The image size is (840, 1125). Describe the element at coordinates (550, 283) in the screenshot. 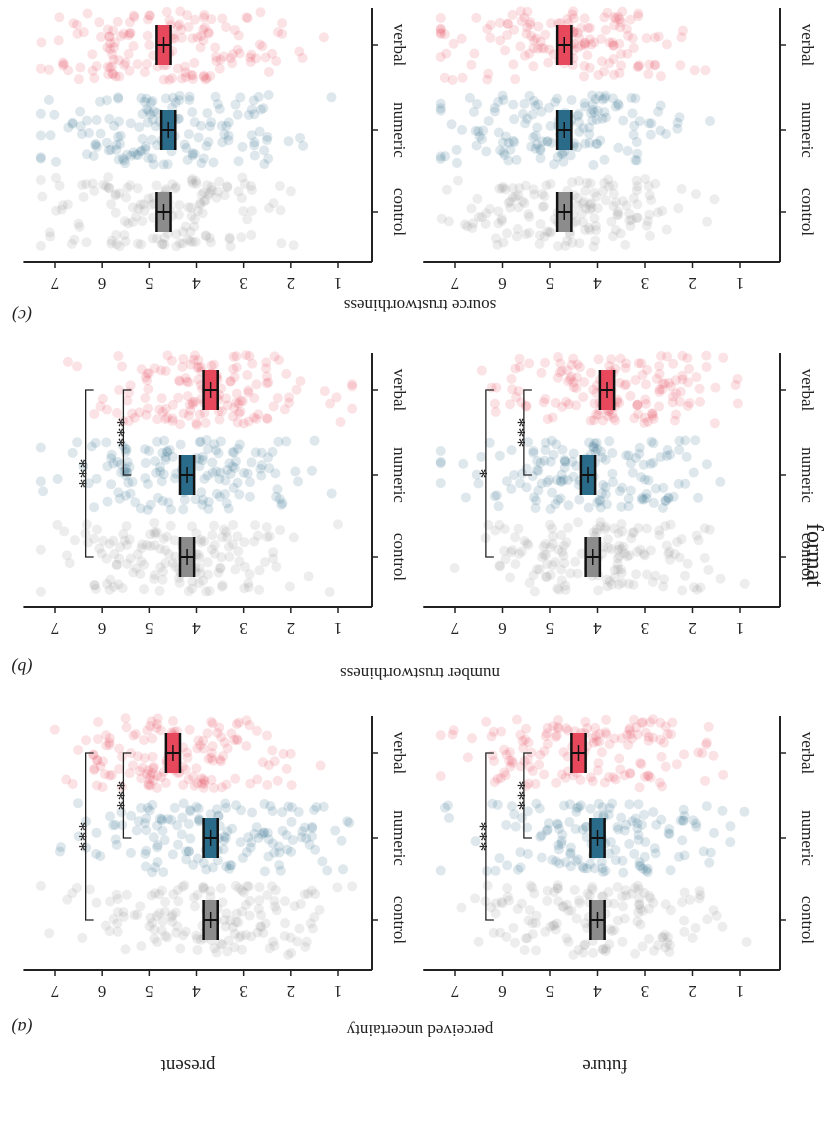

I see `value-tick-label: 5` at that location.